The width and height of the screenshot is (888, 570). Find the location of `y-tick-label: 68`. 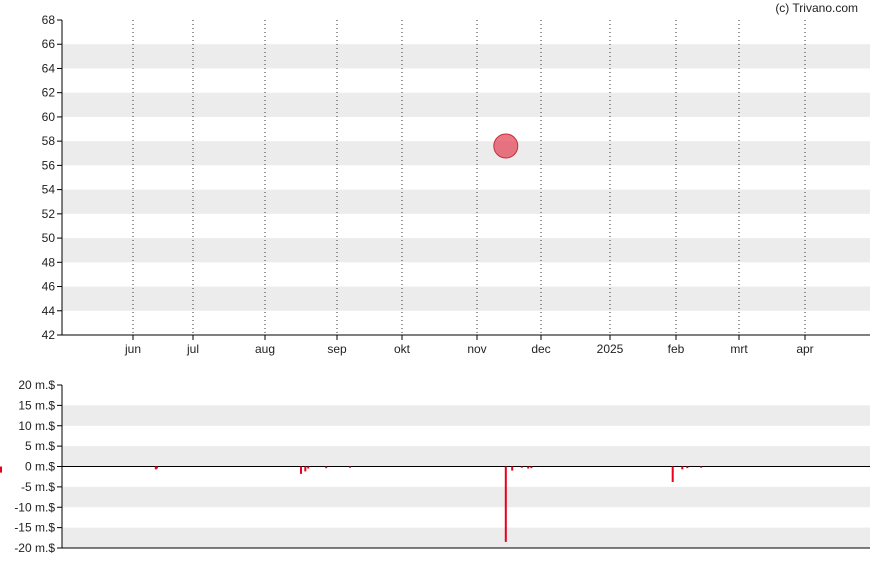

y-tick-label: 68 is located at coordinates (49, 20).